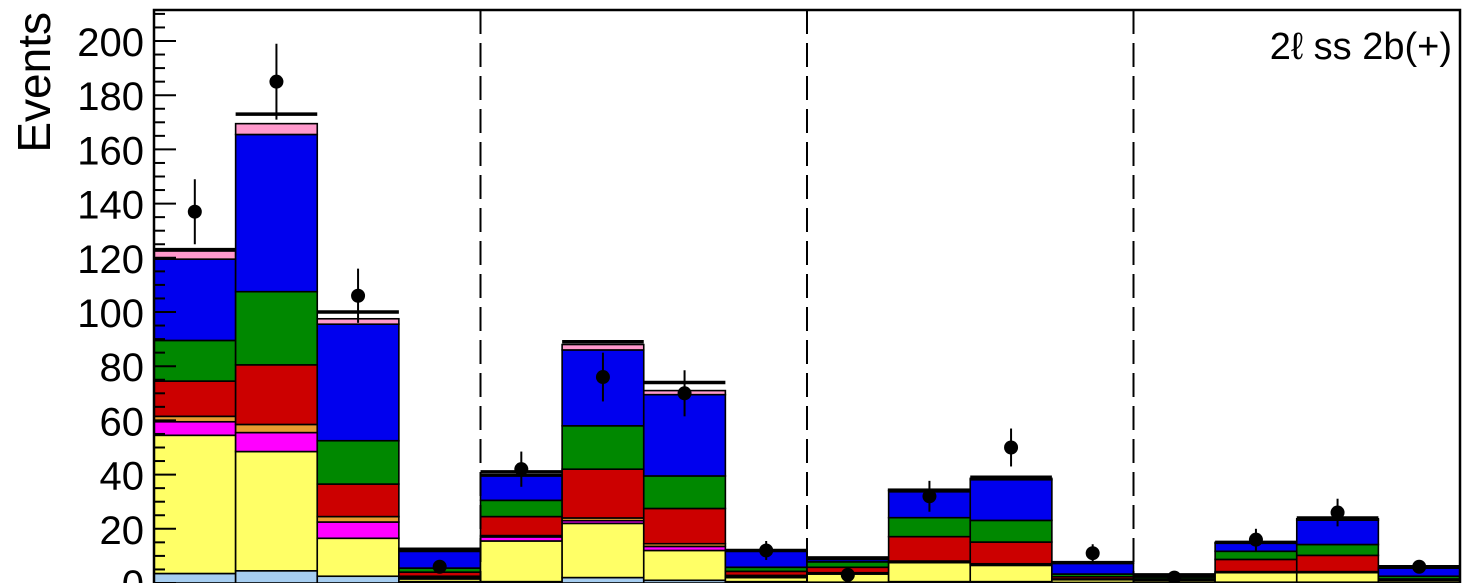 The width and height of the screenshot is (1464, 583). Describe the element at coordinates (122, 477) in the screenshot. I see `y-tick-label: 40` at that location.